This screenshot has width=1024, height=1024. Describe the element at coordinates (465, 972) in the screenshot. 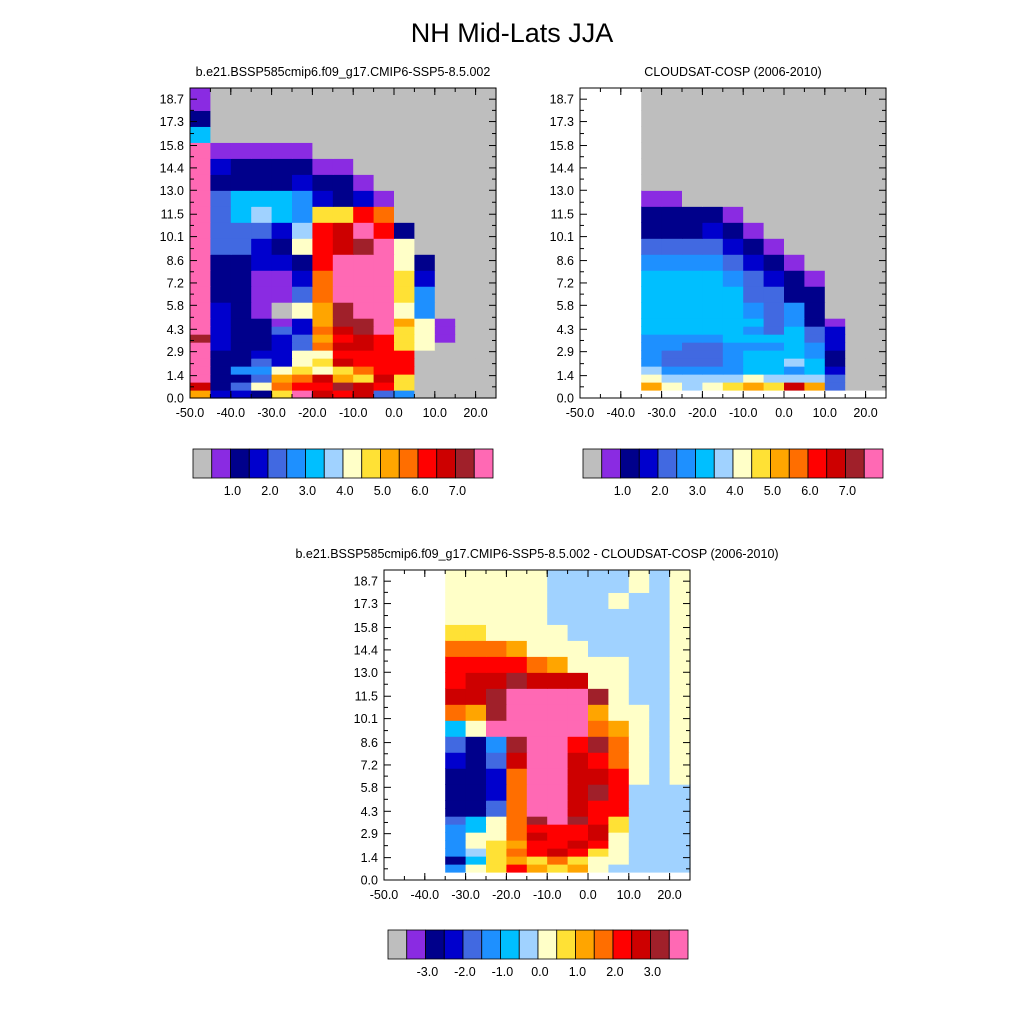

I see `colorbar-label: -2.0` at that location.